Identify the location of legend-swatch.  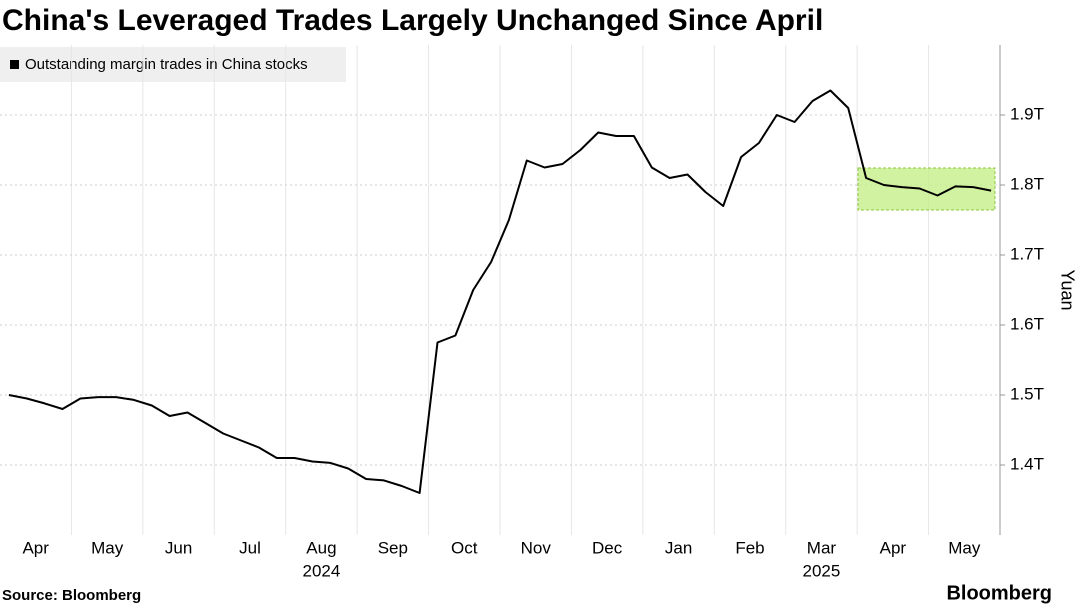
(14, 64).